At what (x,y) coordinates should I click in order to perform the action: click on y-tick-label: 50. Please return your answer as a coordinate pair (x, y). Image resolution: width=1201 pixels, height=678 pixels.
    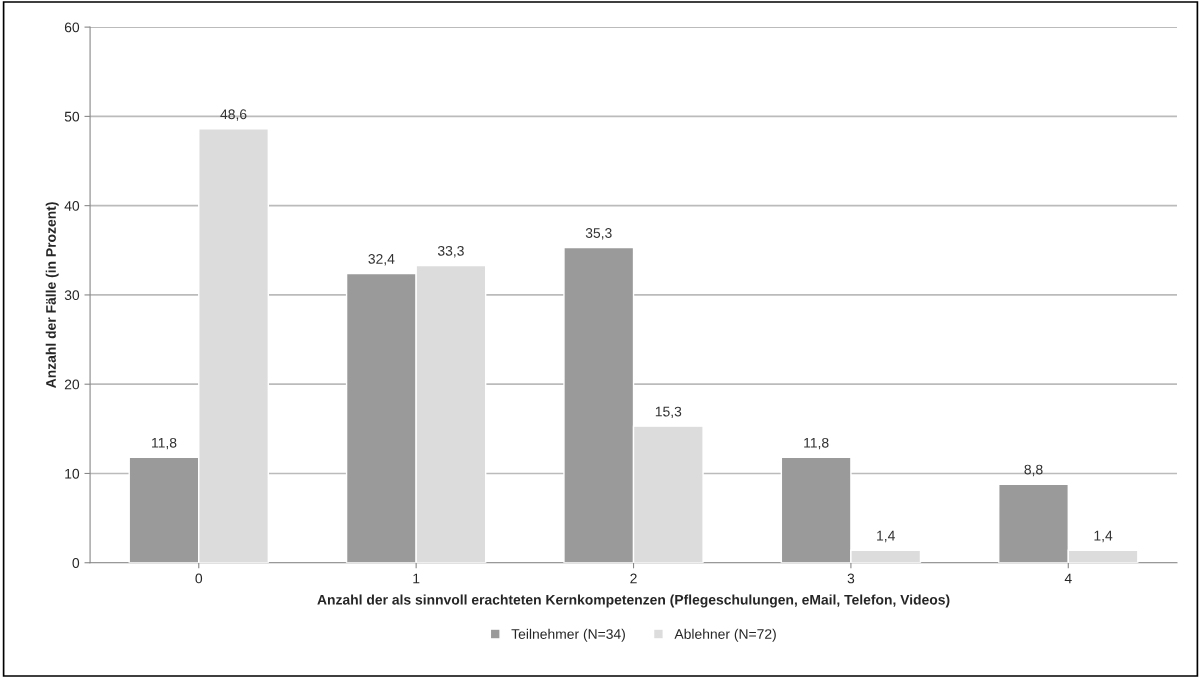
    Looking at the image, I should click on (72, 116).